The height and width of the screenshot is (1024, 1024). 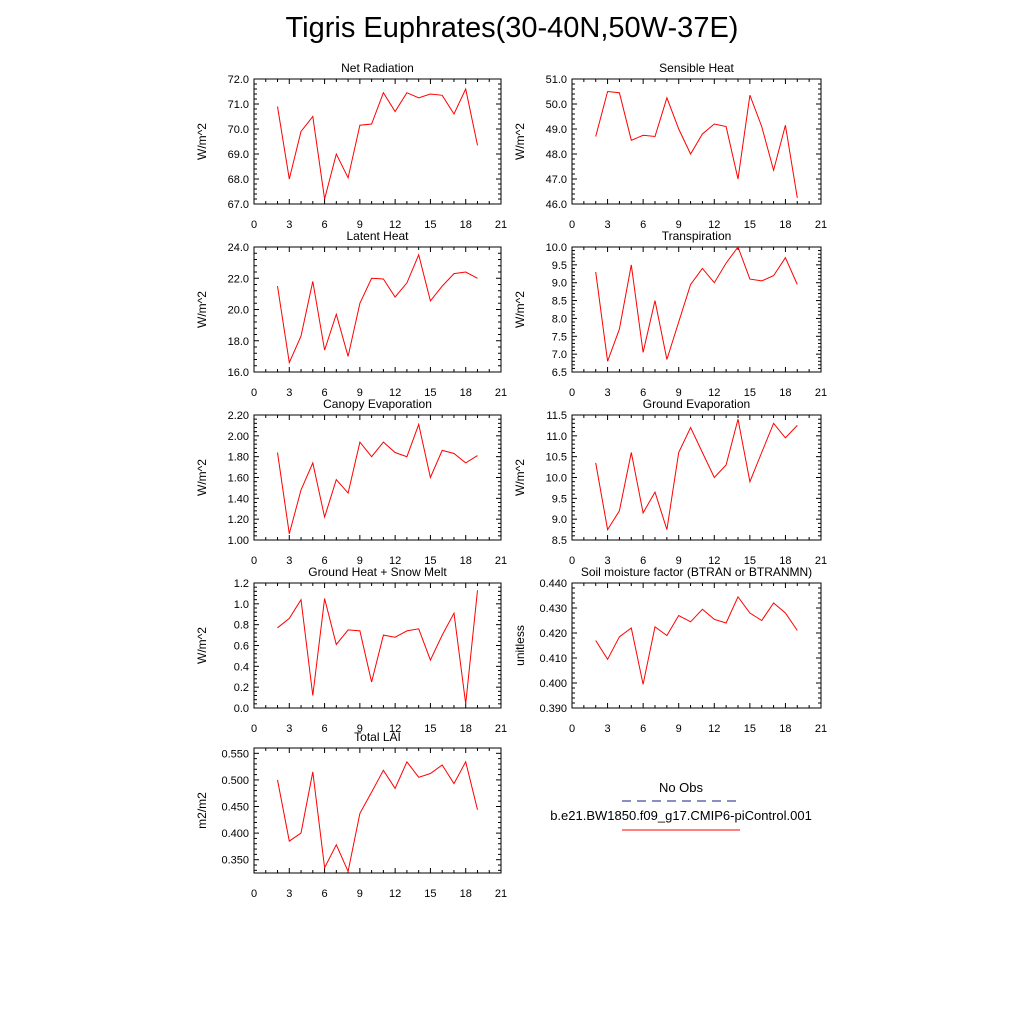 I want to click on y-tick-label: 68.0, so click(x=238, y=180).